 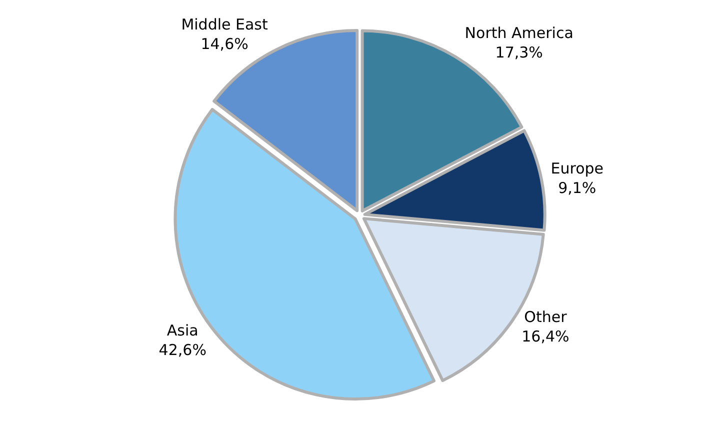 What do you see at coordinates (519, 33) in the screenshot?
I see `slice-label: North America` at bounding box center [519, 33].